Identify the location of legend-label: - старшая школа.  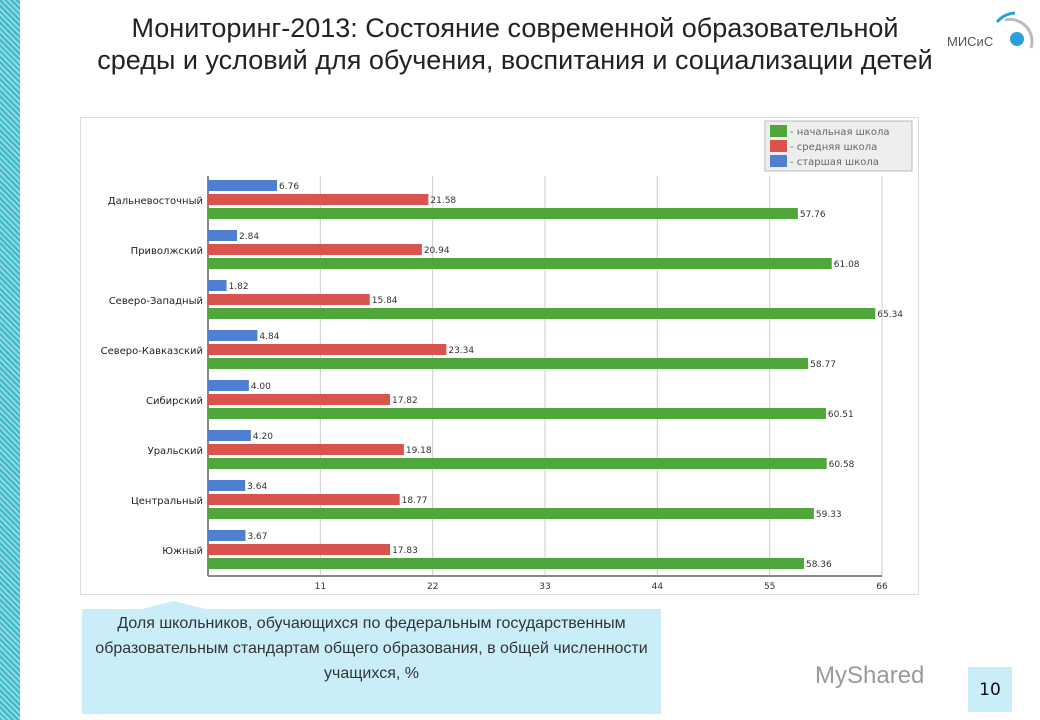
(834, 162).